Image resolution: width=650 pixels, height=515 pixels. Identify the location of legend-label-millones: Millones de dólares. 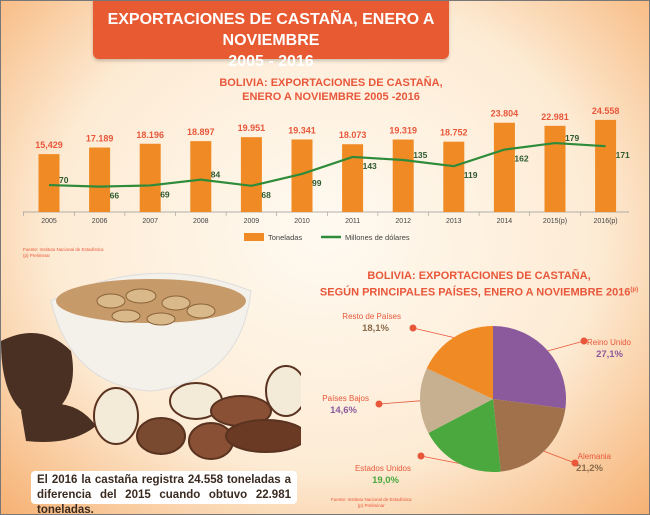
(377, 237).